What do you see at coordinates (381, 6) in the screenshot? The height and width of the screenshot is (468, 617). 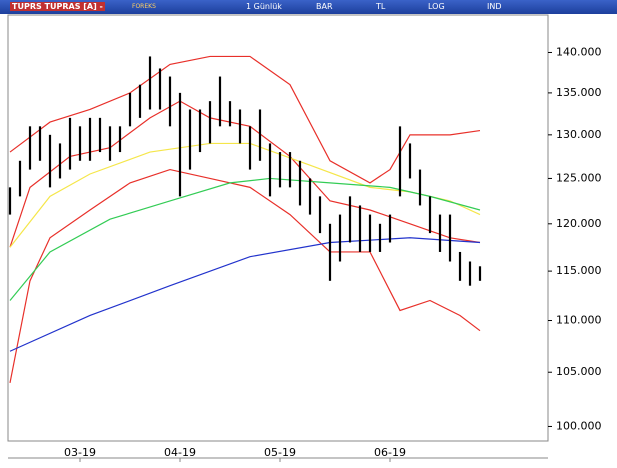 I see `currency: TL` at bounding box center [381, 6].